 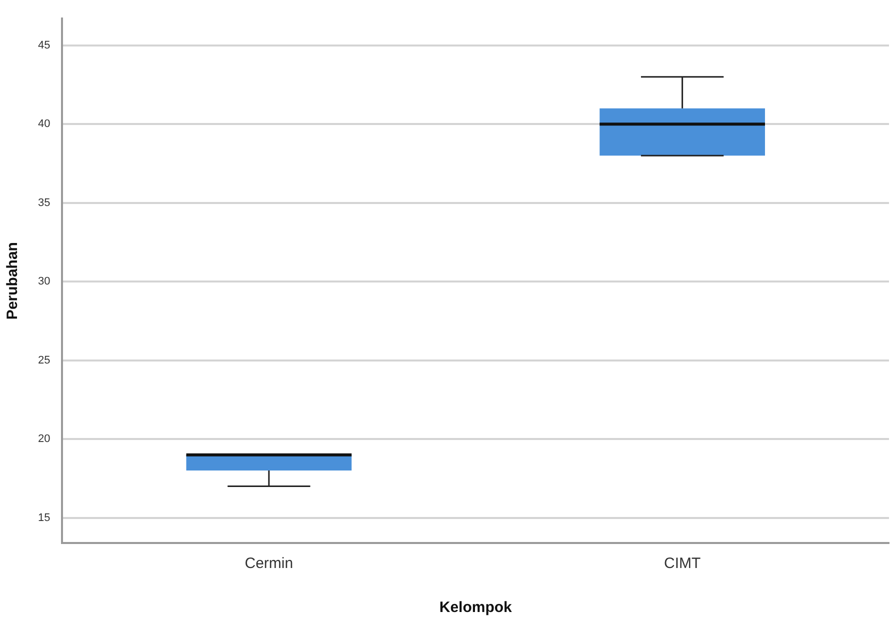 I want to click on x-tick-label: CIMT, so click(x=682, y=563).